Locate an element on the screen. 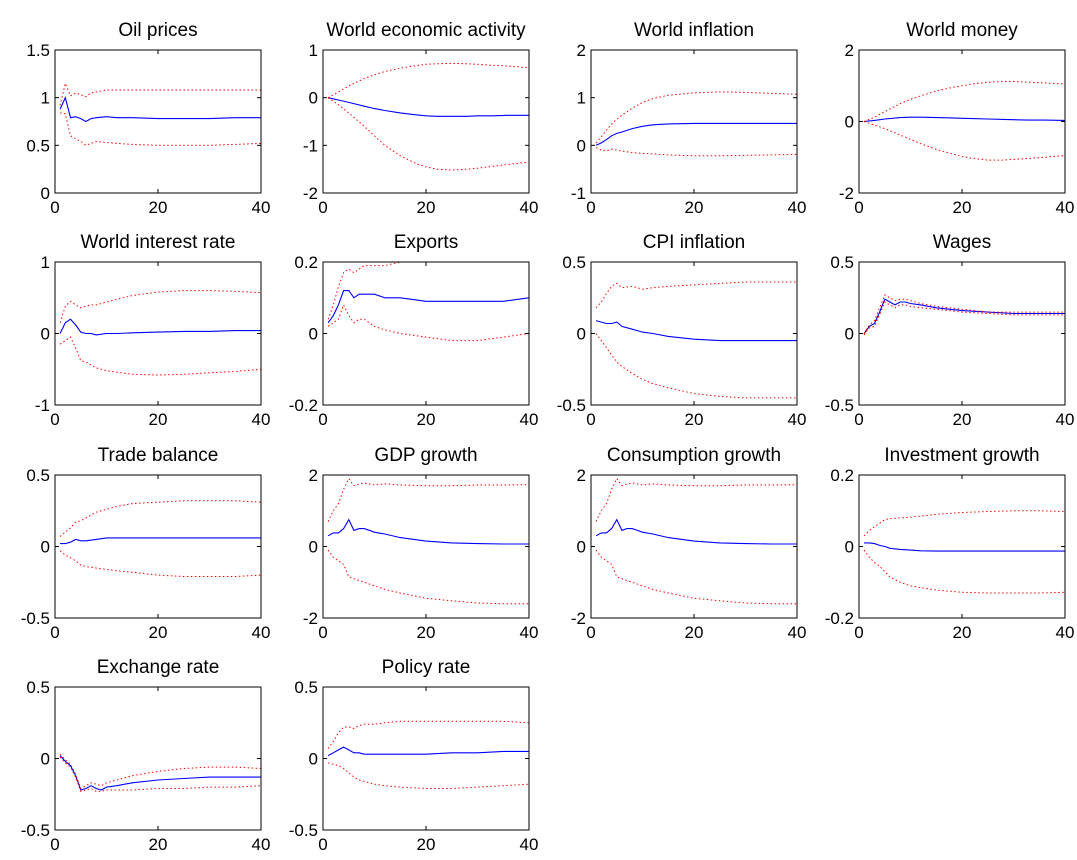  panel-title: Wages is located at coordinates (962, 242).